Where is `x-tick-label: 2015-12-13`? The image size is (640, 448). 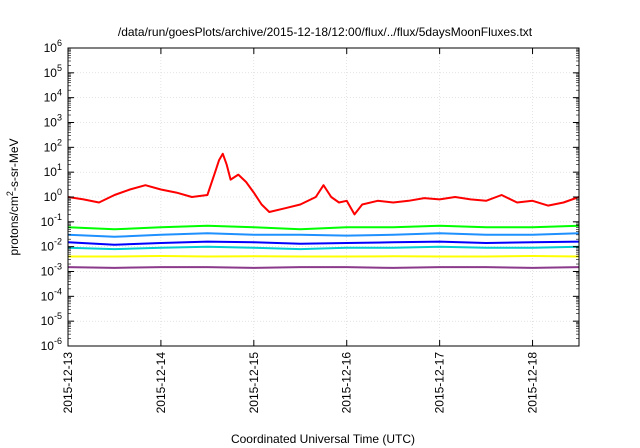 x-tick-label: 2015-12-13 is located at coordinates (68, 383).